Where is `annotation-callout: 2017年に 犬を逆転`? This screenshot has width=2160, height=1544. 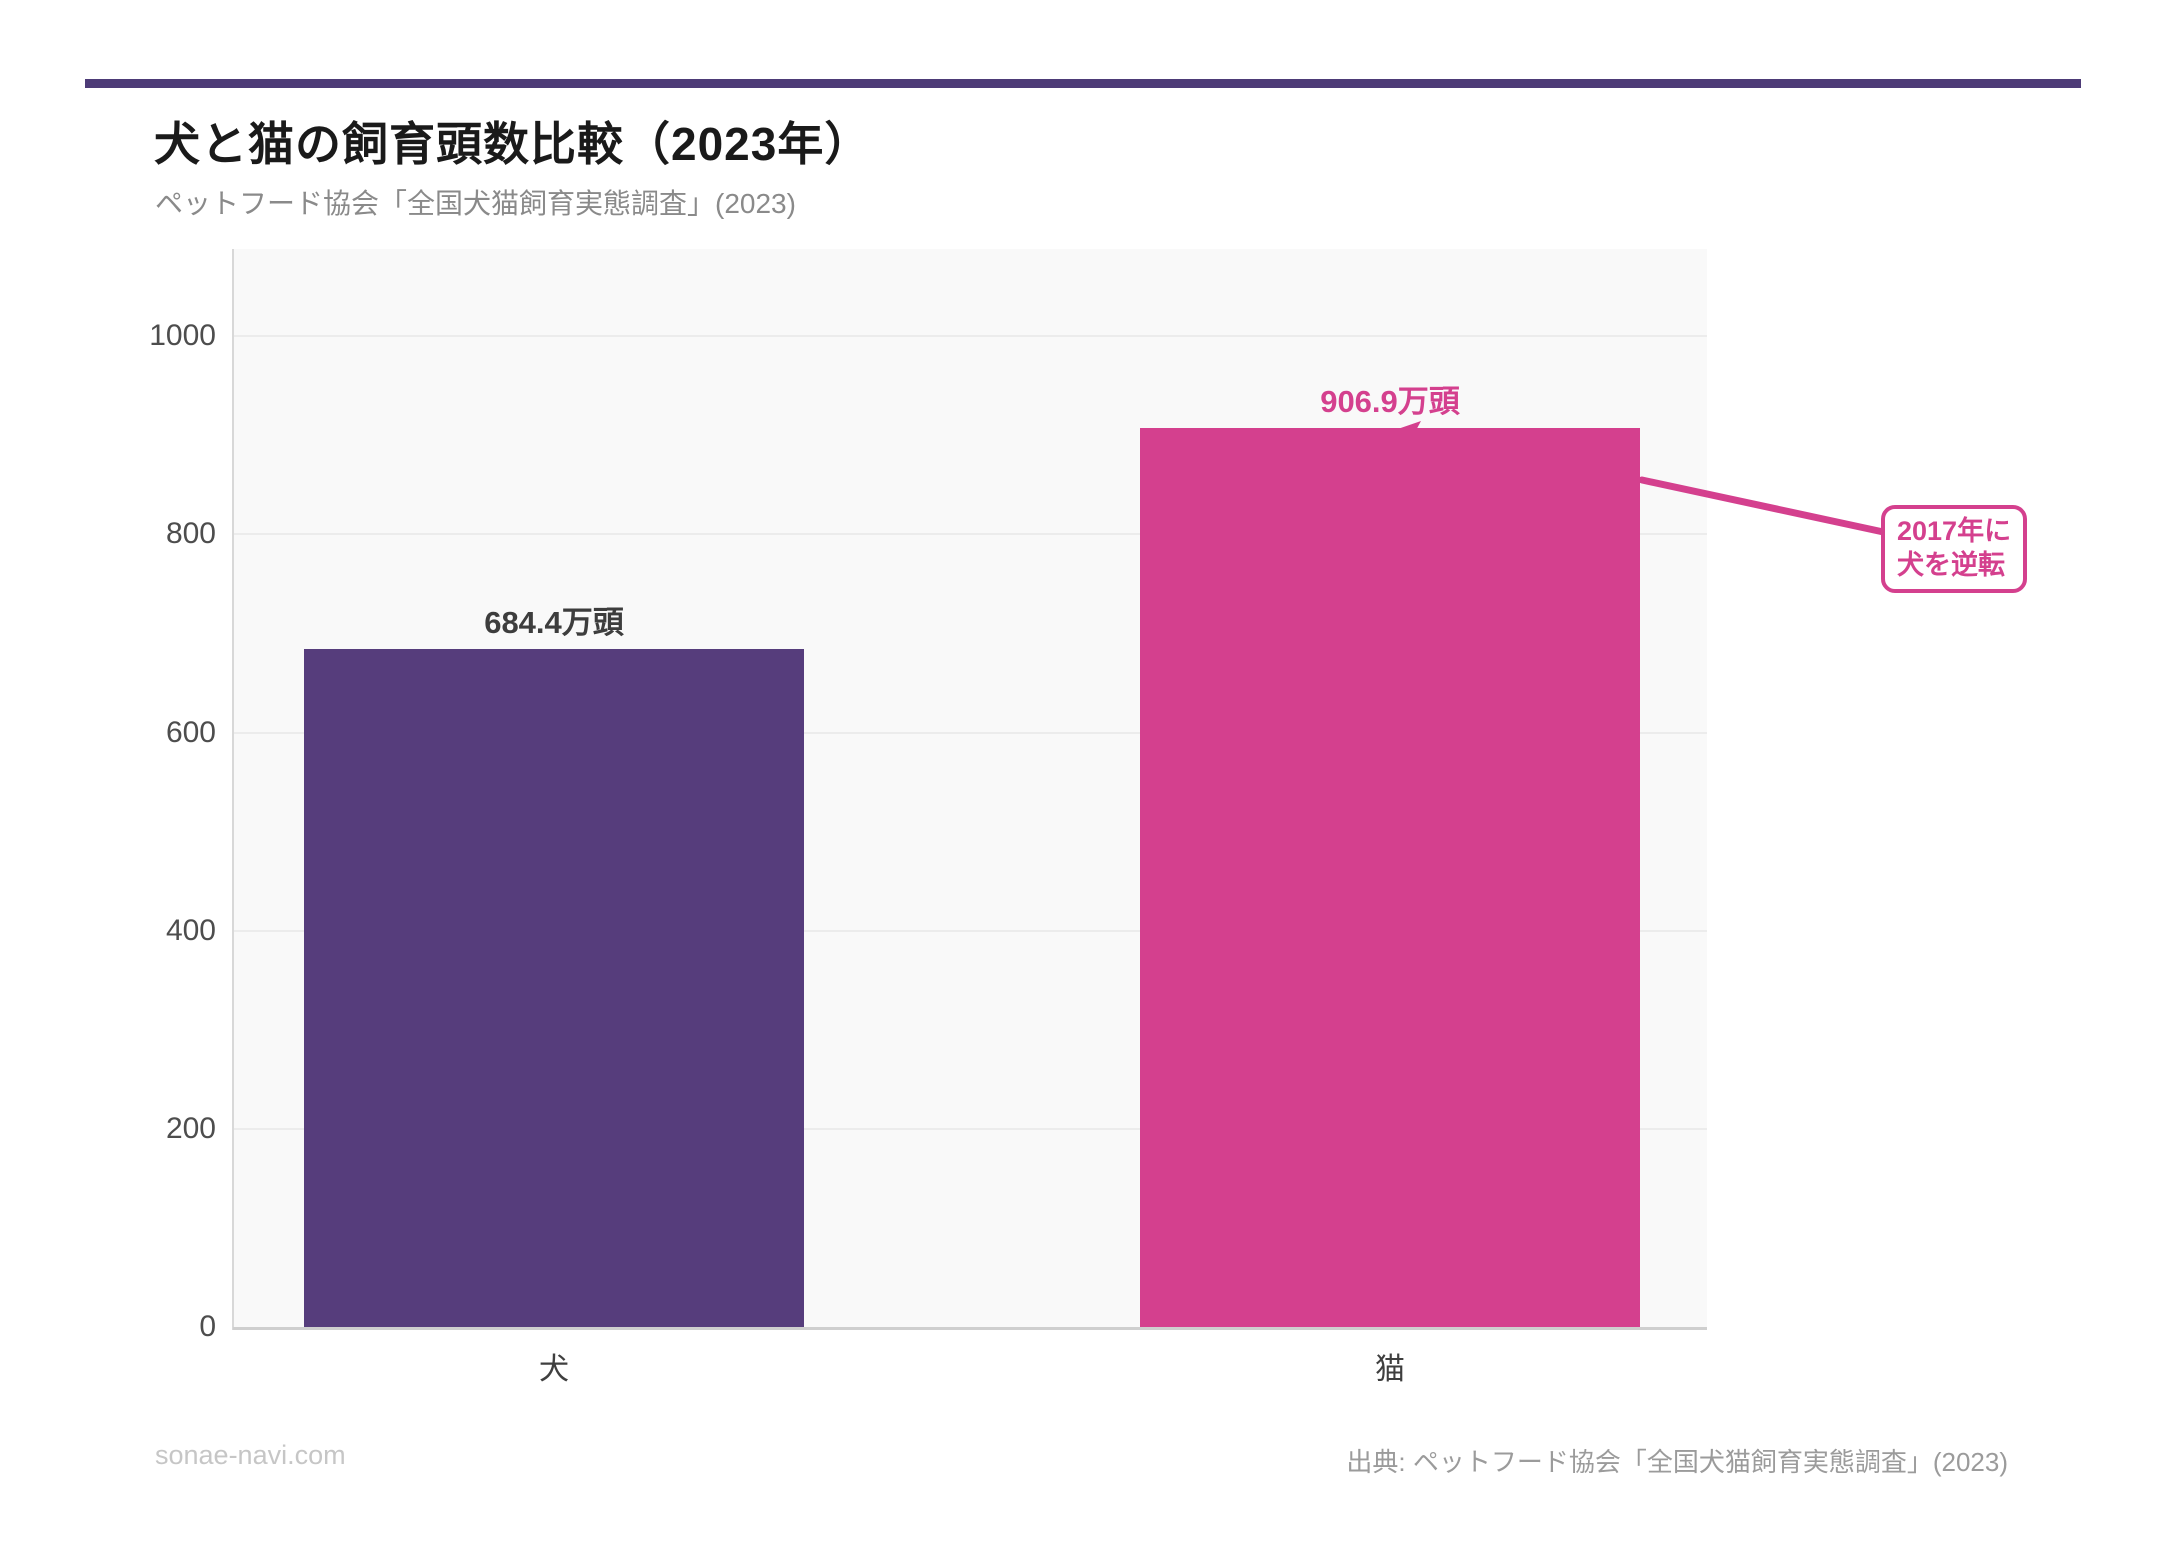 annotation-callout: 2017年に 犬を逆転 is located at coordinates (1954, 549).